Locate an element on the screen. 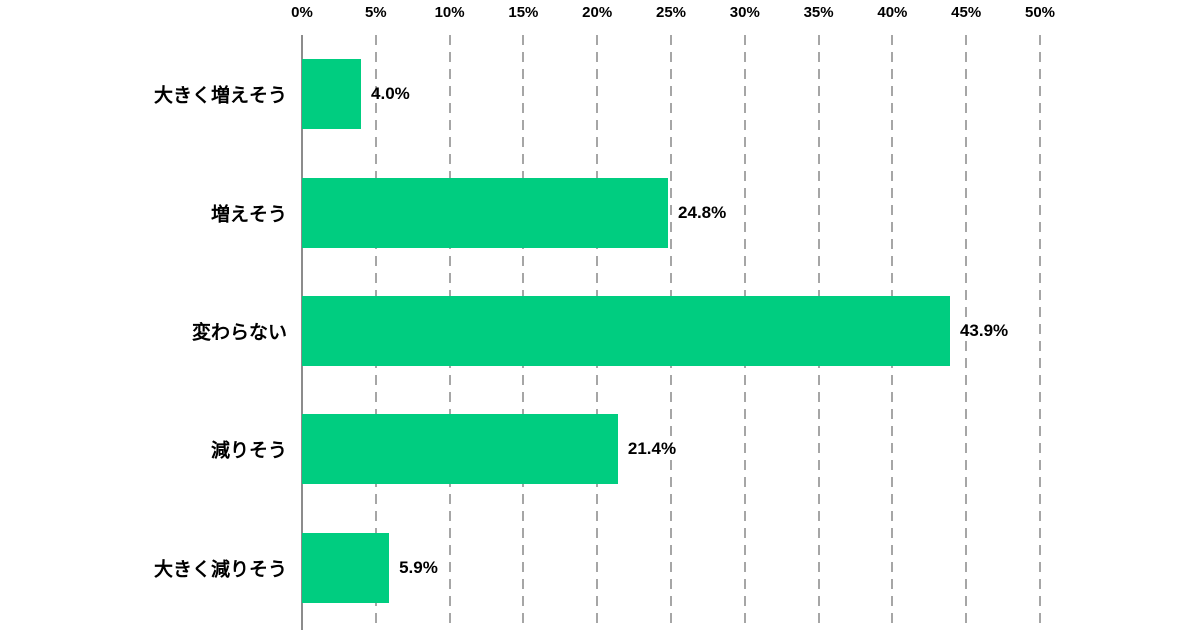 Image resolution: width=1200 pixels, height=630 pixels. category-label: 増えそう is located at coordinates (248, 215).